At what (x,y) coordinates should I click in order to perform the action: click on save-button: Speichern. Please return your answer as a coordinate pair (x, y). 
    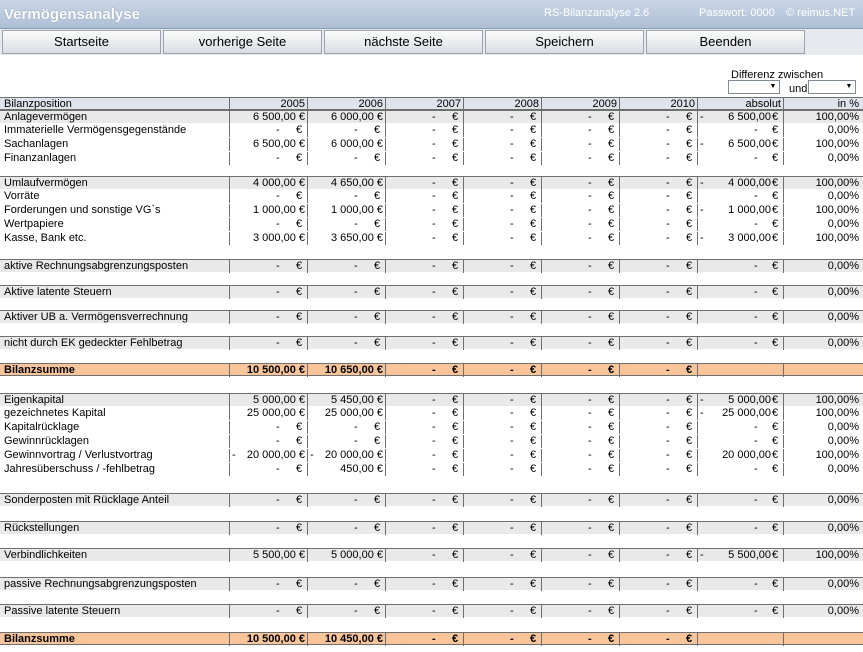
    Looking at the image, I should click on (564, 42).